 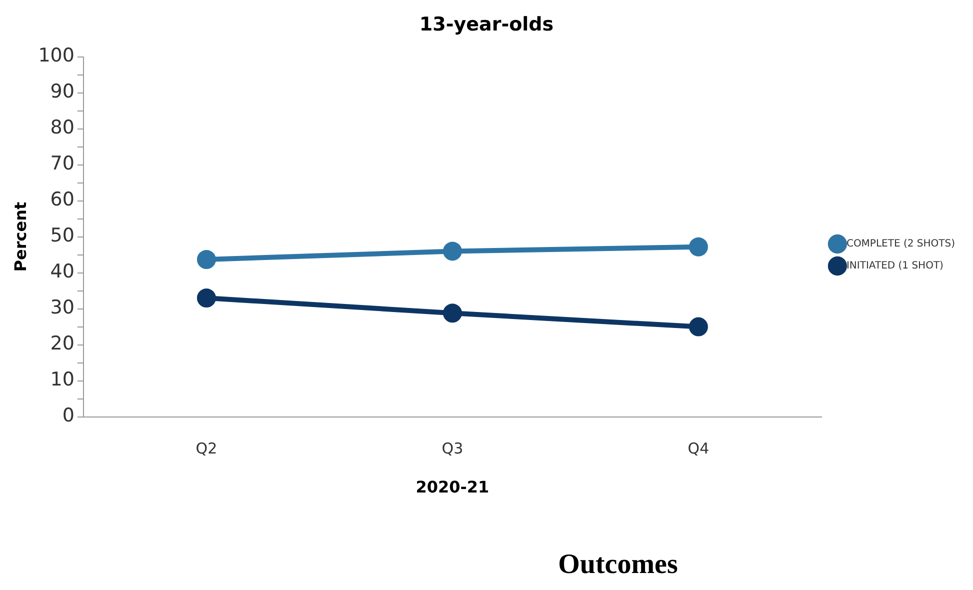 What do you see at coordinates (895, 266) in the screenshot?
I see `legend-label: INITIATED (1 SHOT)` at bounding box center [895, 266].